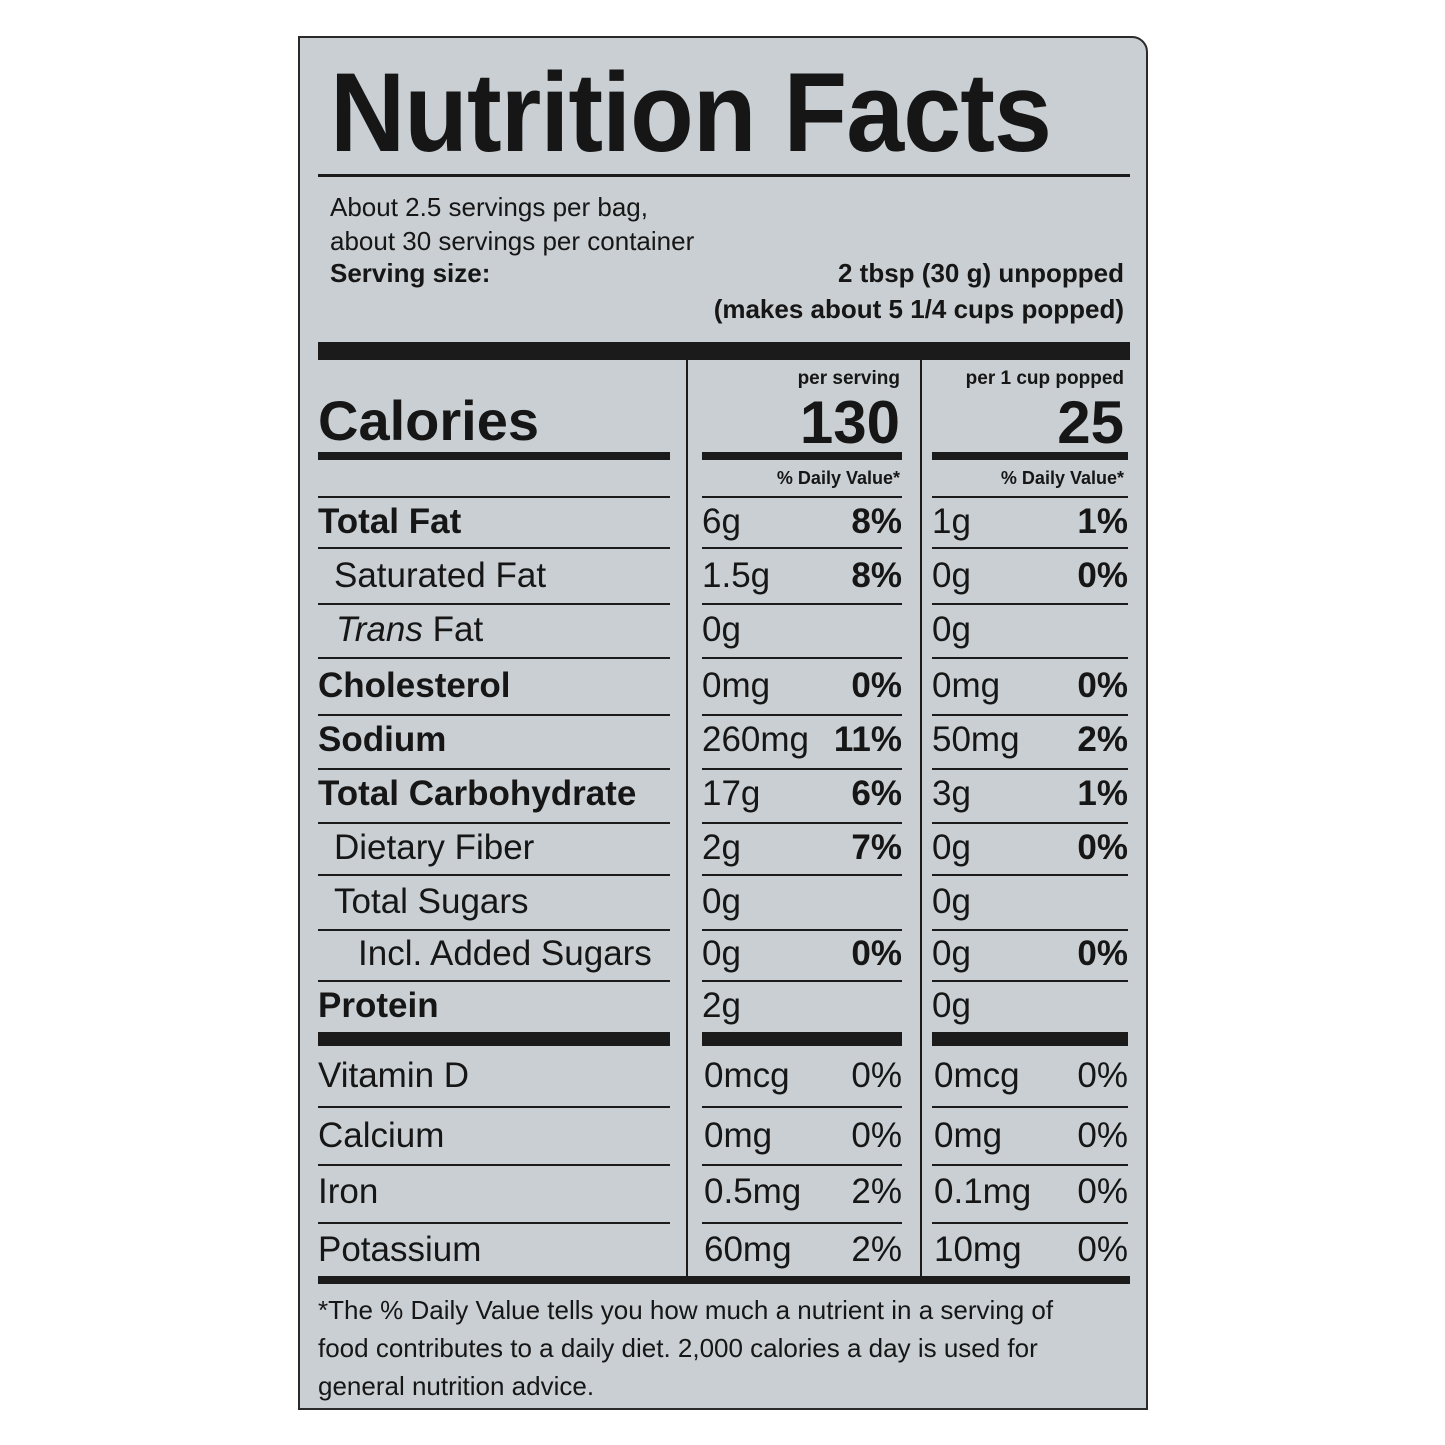  I want to click on vitamin-amount: 0mcg, so click(747, 1075).